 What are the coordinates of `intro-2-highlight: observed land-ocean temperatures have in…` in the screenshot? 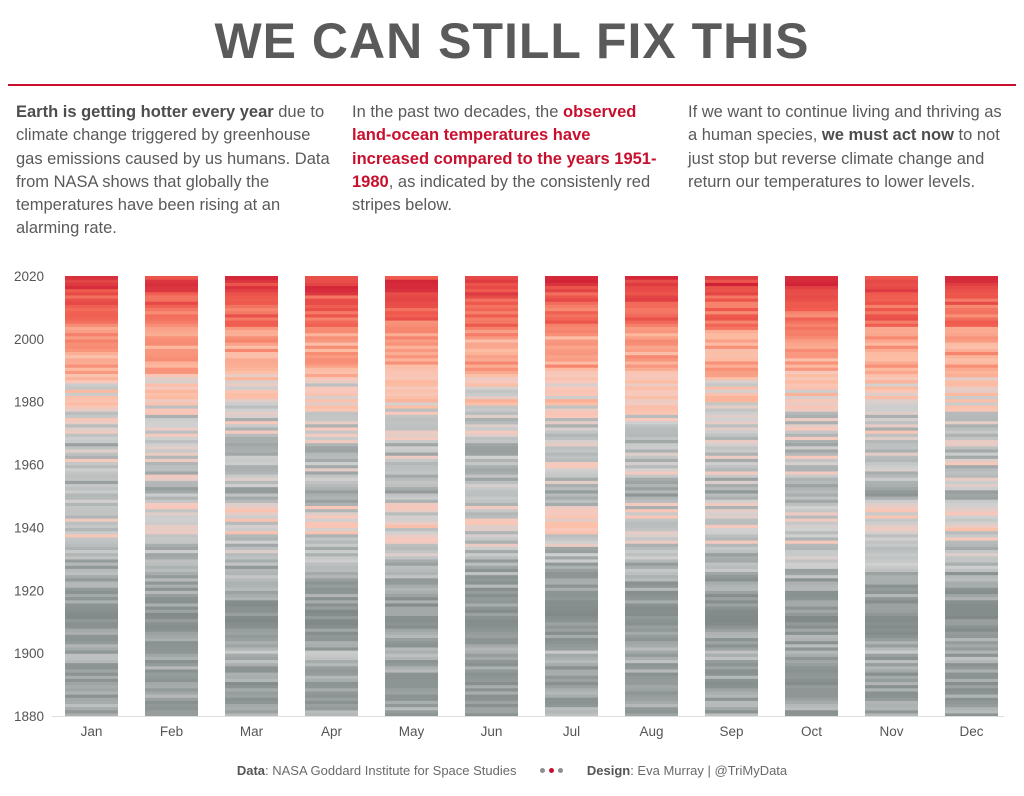 It's located at (504, 147).